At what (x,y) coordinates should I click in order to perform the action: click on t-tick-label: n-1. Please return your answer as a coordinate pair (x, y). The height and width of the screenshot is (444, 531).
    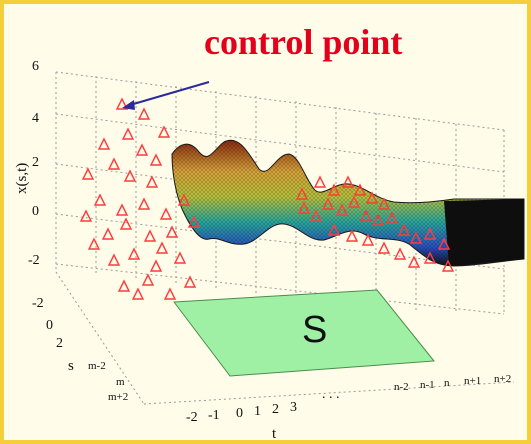
    Looking at the image, I should click on (427, 385).